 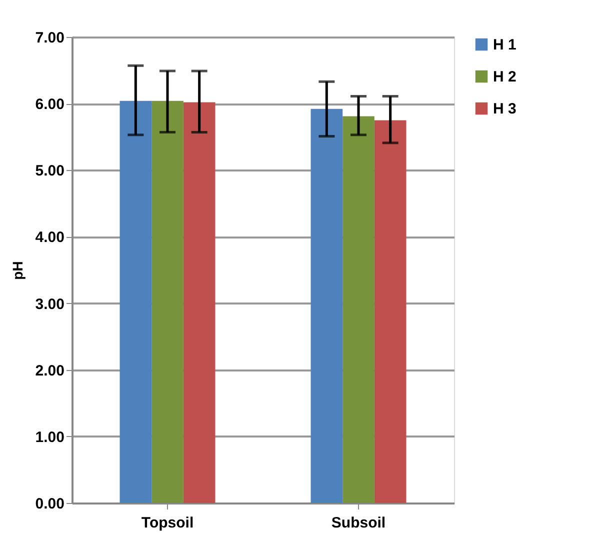 What do you see at coordinates (49, 437) in the screenshot?
I see `y-tick-label: 1.00` at bounding box center [49, 437].